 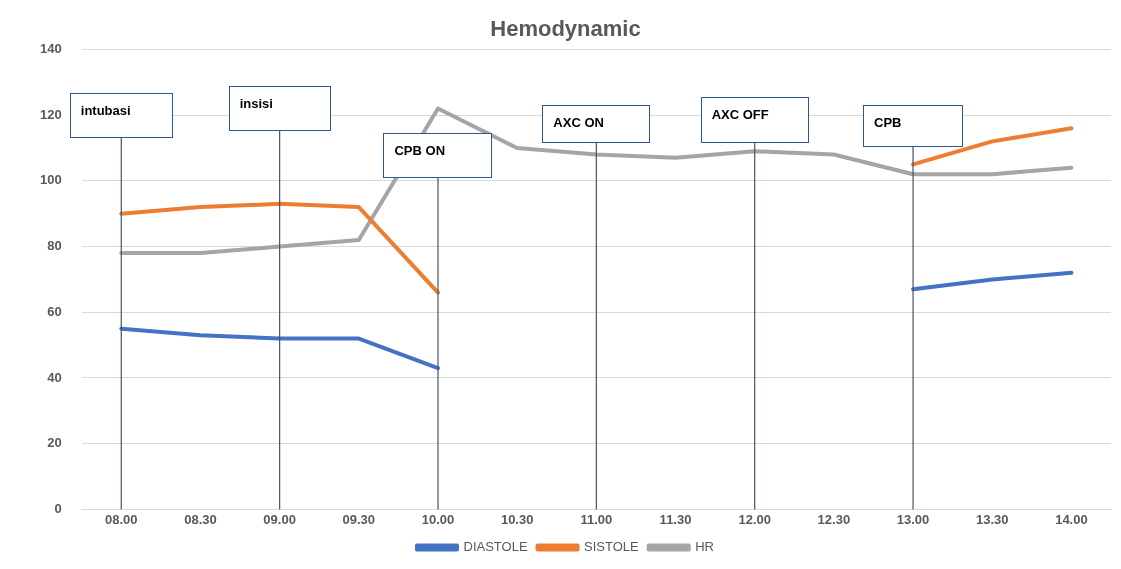 What do you see at coordinates (1071, 519) in the screenshot?
I see `x-tick-label: 14.00` at bounding box center [1071, 519].